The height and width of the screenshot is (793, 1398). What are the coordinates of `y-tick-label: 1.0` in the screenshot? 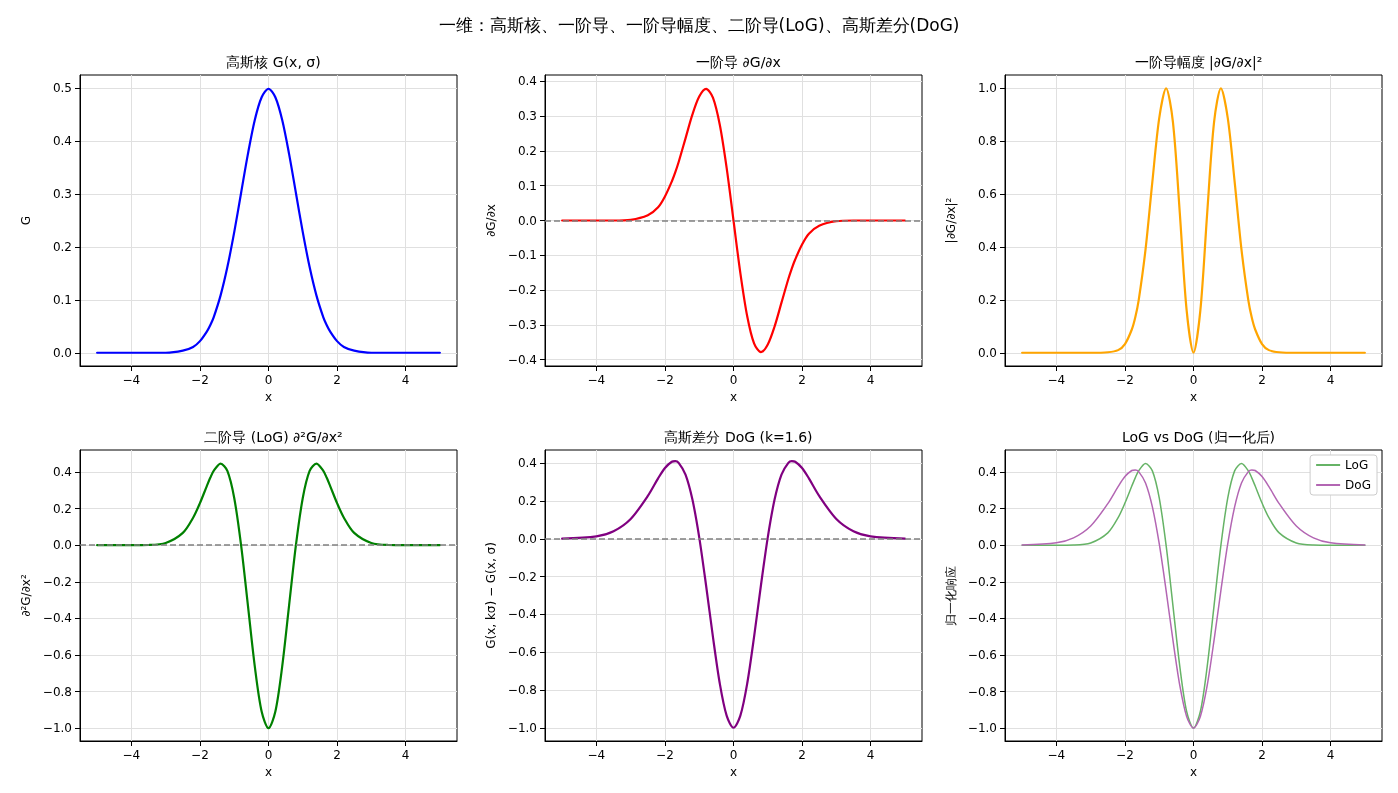 It's located at (987, 88).